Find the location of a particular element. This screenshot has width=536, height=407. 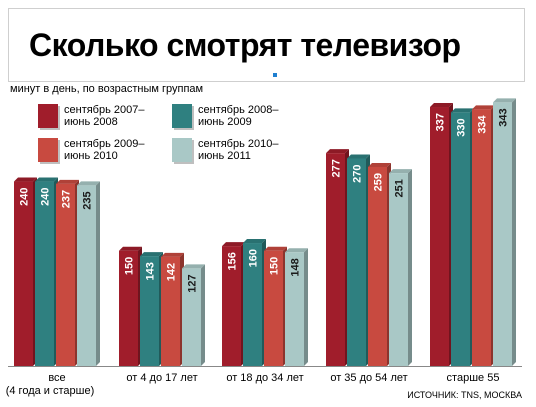

chart-title: Сколько смотрят телевизор is located at coordinates (245, 45).